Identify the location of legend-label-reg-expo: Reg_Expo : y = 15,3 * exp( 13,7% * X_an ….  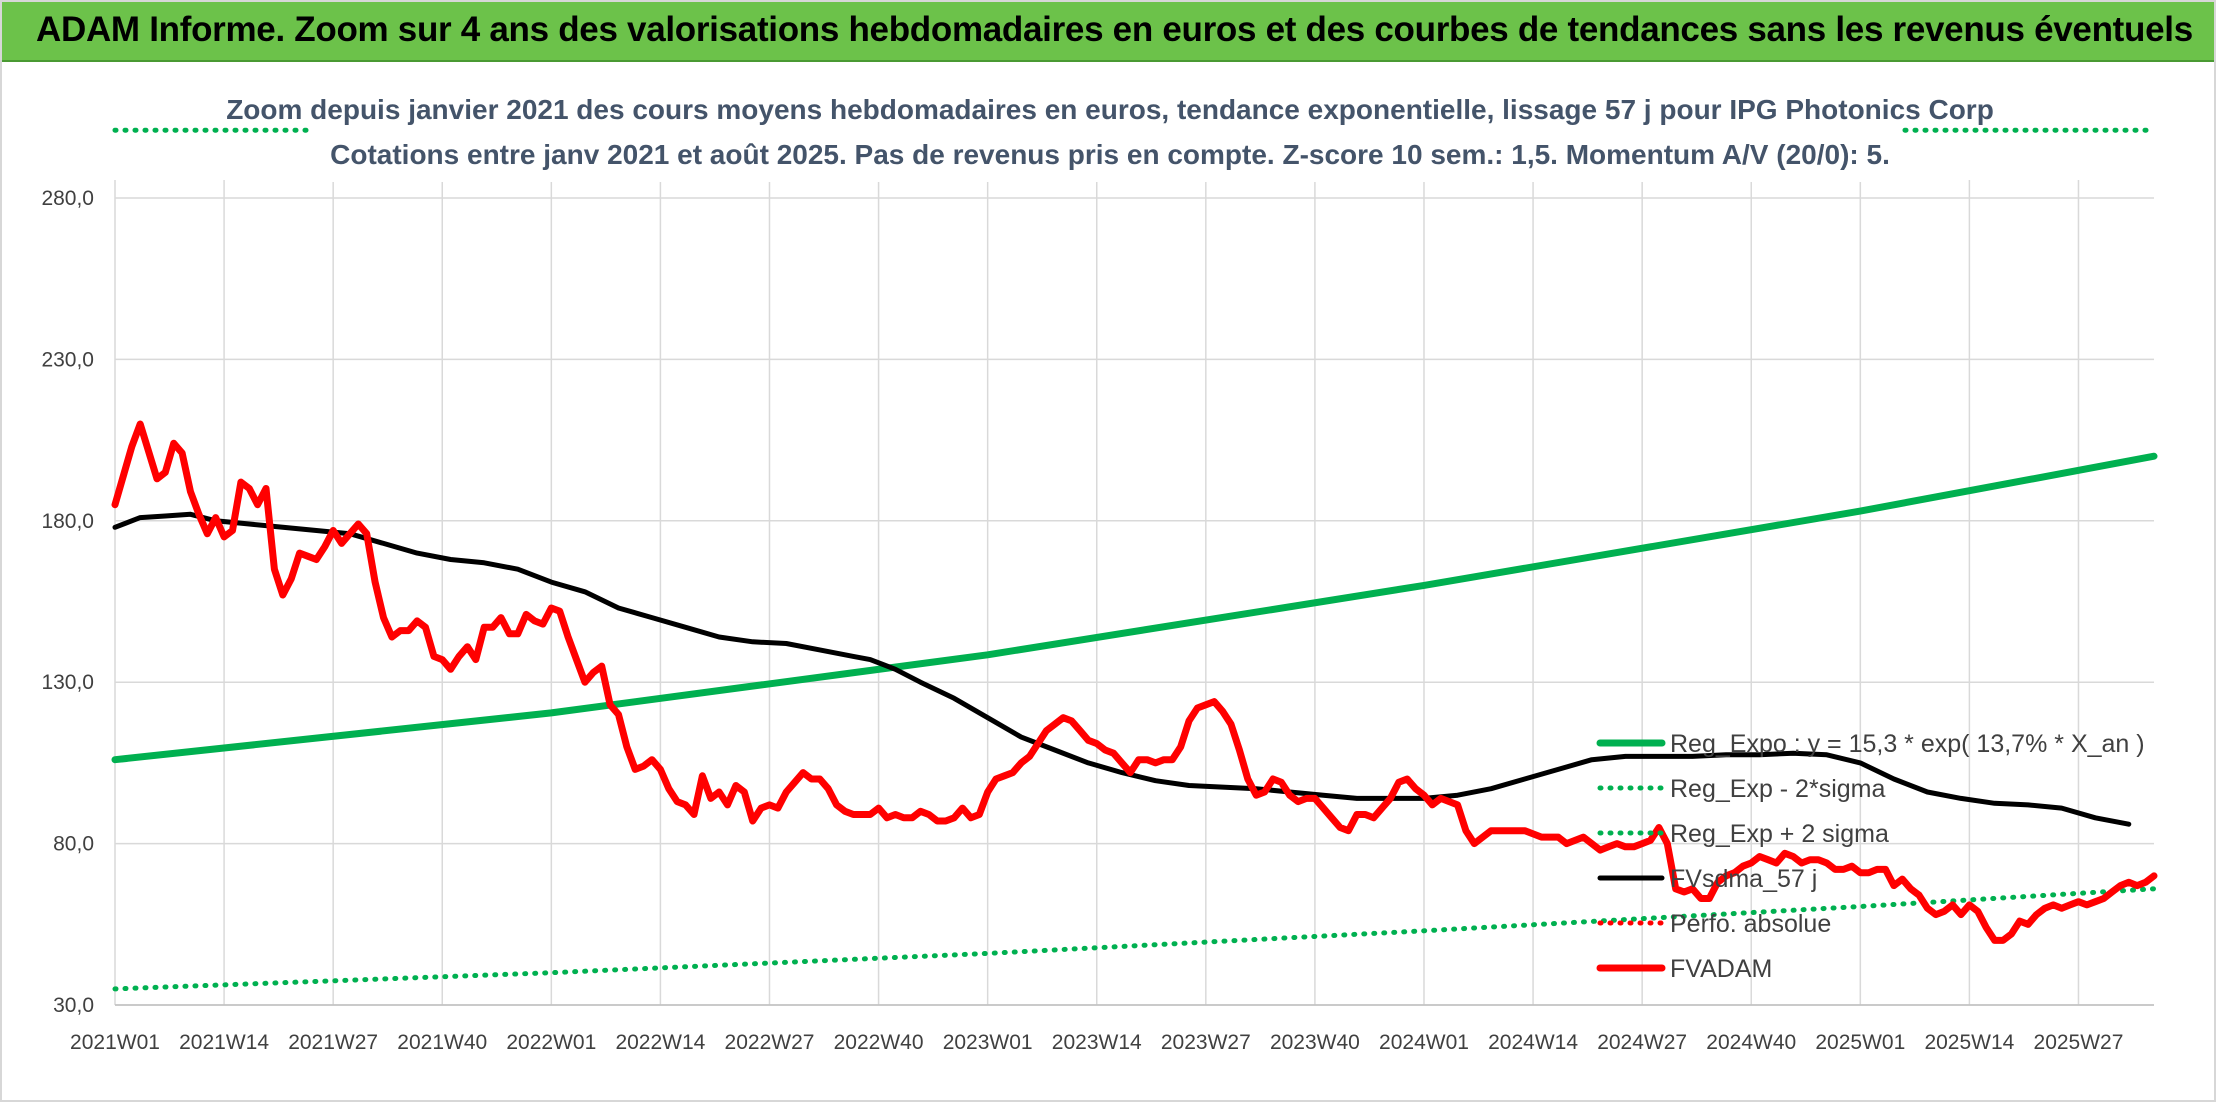
(1907, 744).